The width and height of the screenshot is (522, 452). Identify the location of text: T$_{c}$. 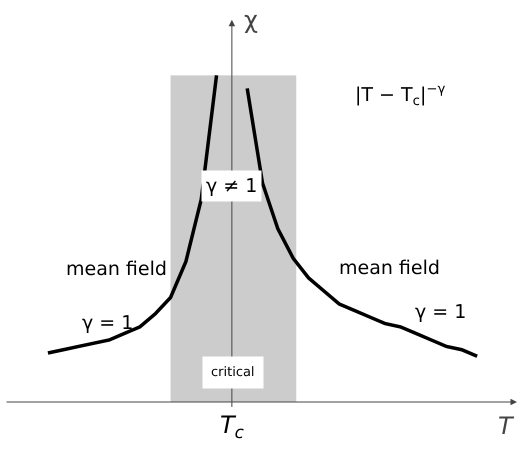
(232, 426).